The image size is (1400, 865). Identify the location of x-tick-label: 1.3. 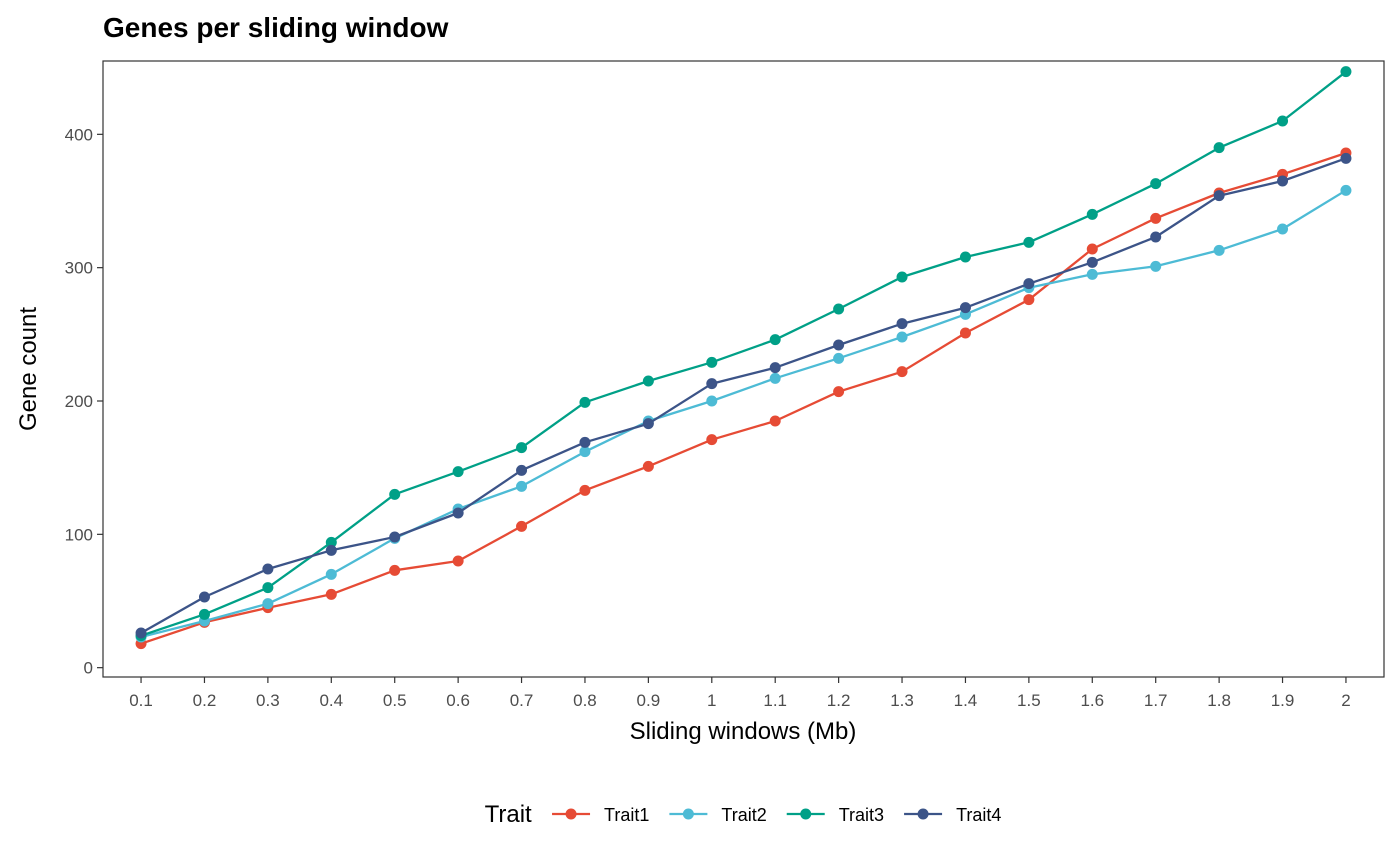
(902, 700).